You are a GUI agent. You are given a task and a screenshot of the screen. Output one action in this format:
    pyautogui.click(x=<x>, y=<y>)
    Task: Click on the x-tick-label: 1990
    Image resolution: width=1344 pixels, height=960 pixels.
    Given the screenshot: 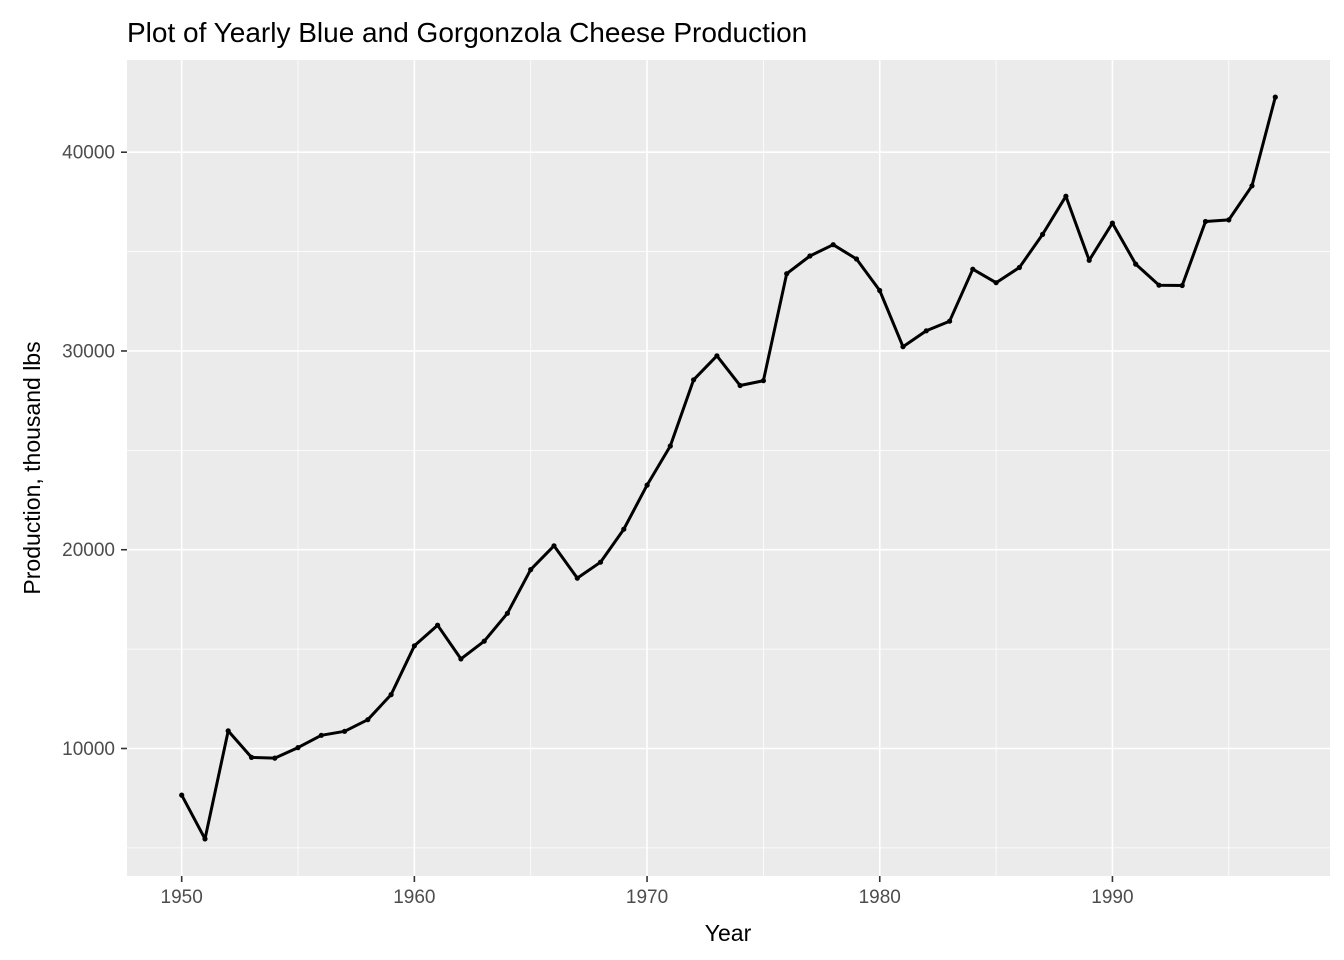 What is the action you would take?
    pyautogui.click(x=1112, y=897)
    